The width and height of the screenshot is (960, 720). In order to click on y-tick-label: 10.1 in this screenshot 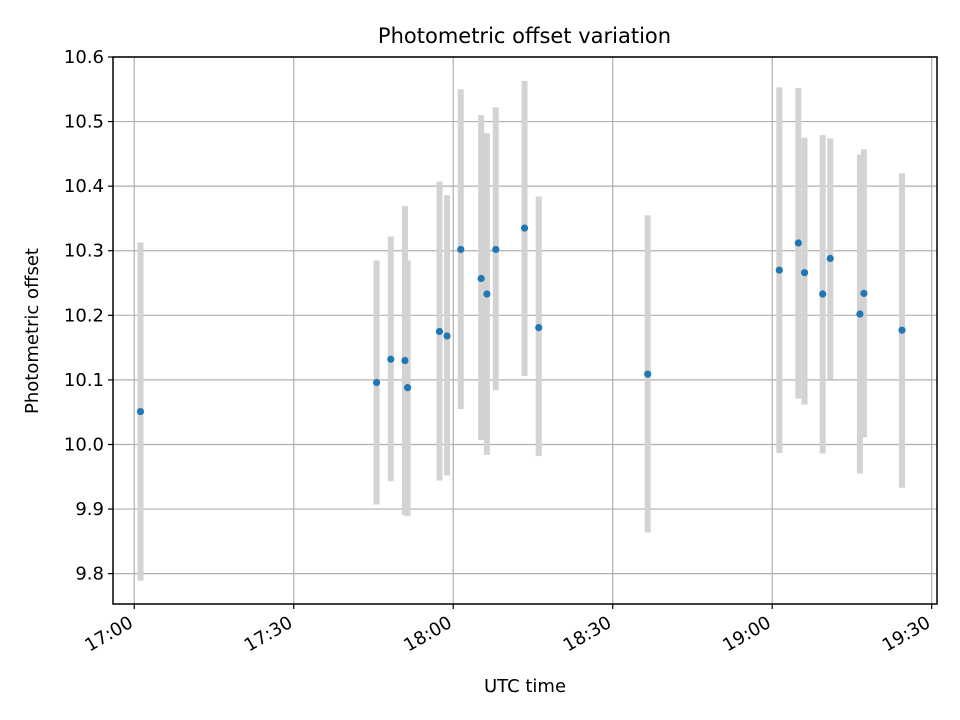, I will do `click(84, 380)`.